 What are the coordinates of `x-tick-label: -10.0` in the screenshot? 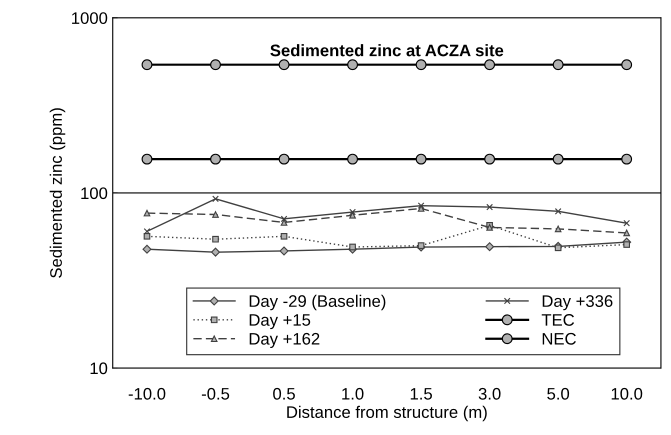 It's located at (147, 394).